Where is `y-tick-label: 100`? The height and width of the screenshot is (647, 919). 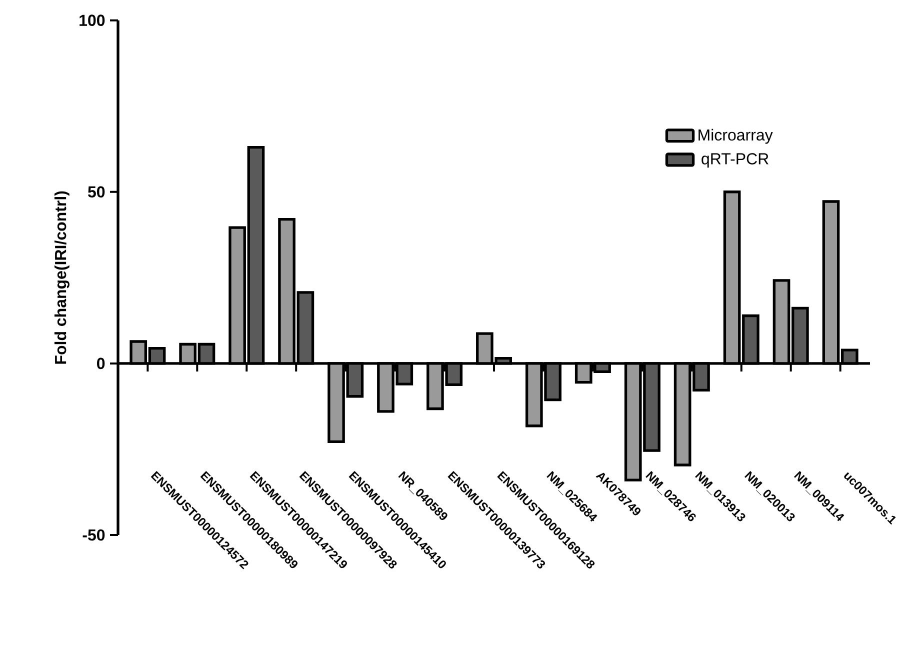
y-tick-label: 100 is located at coordinates (92, 20).